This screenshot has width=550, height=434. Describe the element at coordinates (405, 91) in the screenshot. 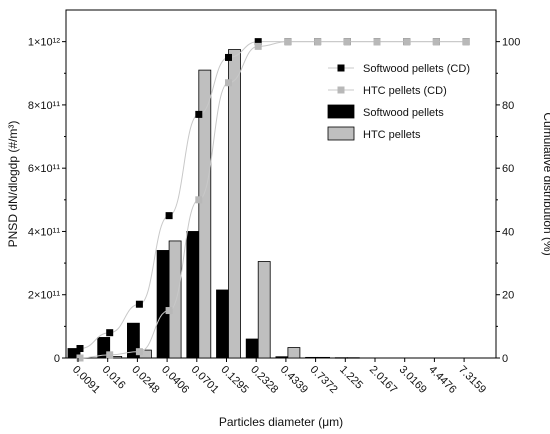

I see `legend-label: HTC pellets (CD)` at that location.